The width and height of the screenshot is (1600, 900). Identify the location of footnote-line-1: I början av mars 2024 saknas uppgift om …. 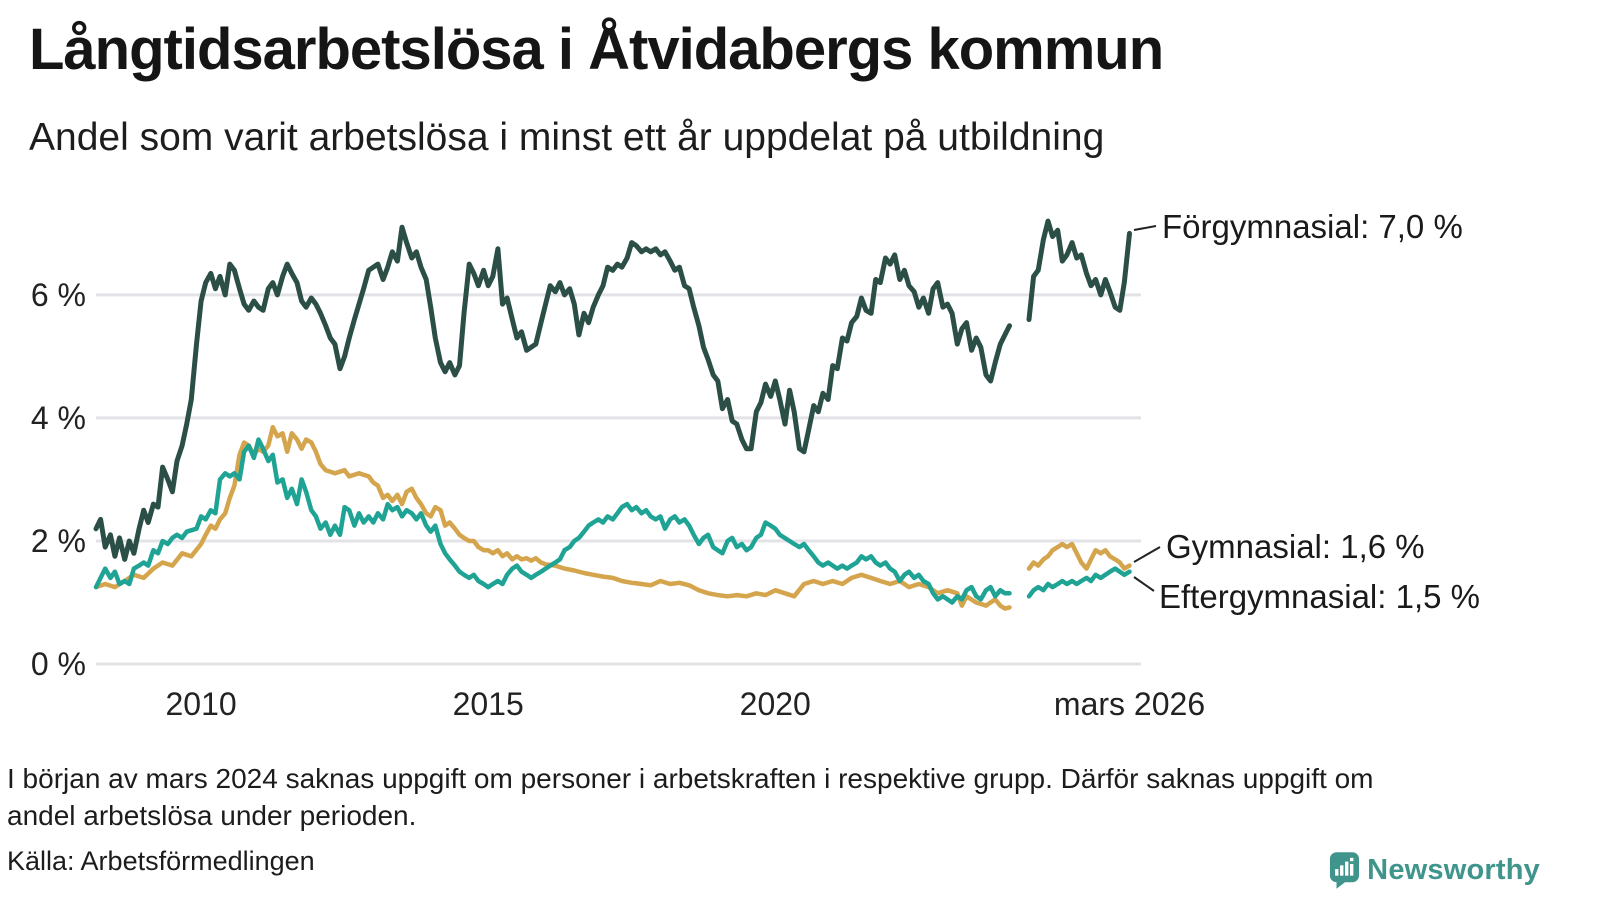
(690, 778).